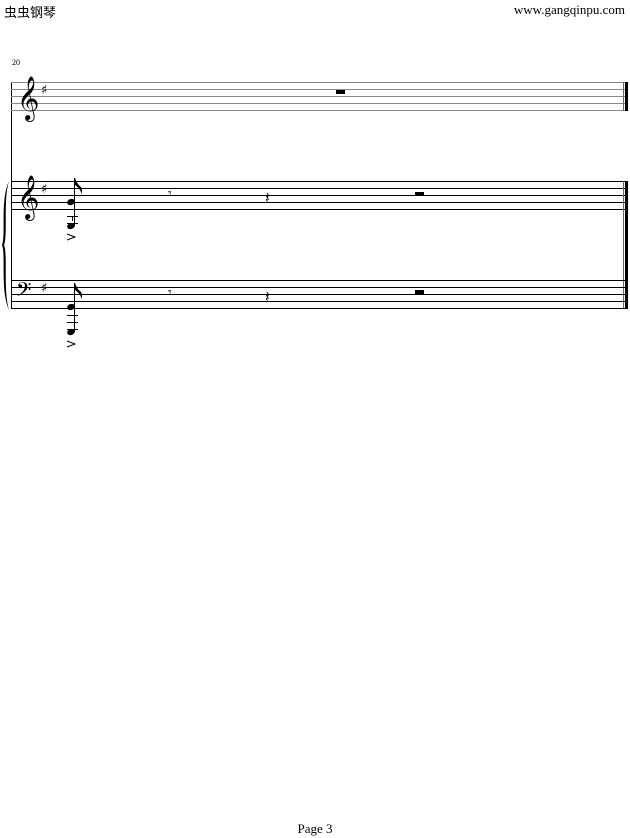  What do you see at coordinates (315, 828) in the screenshot?
I see `page-number: Page 3` at bounding box center [315, 828].